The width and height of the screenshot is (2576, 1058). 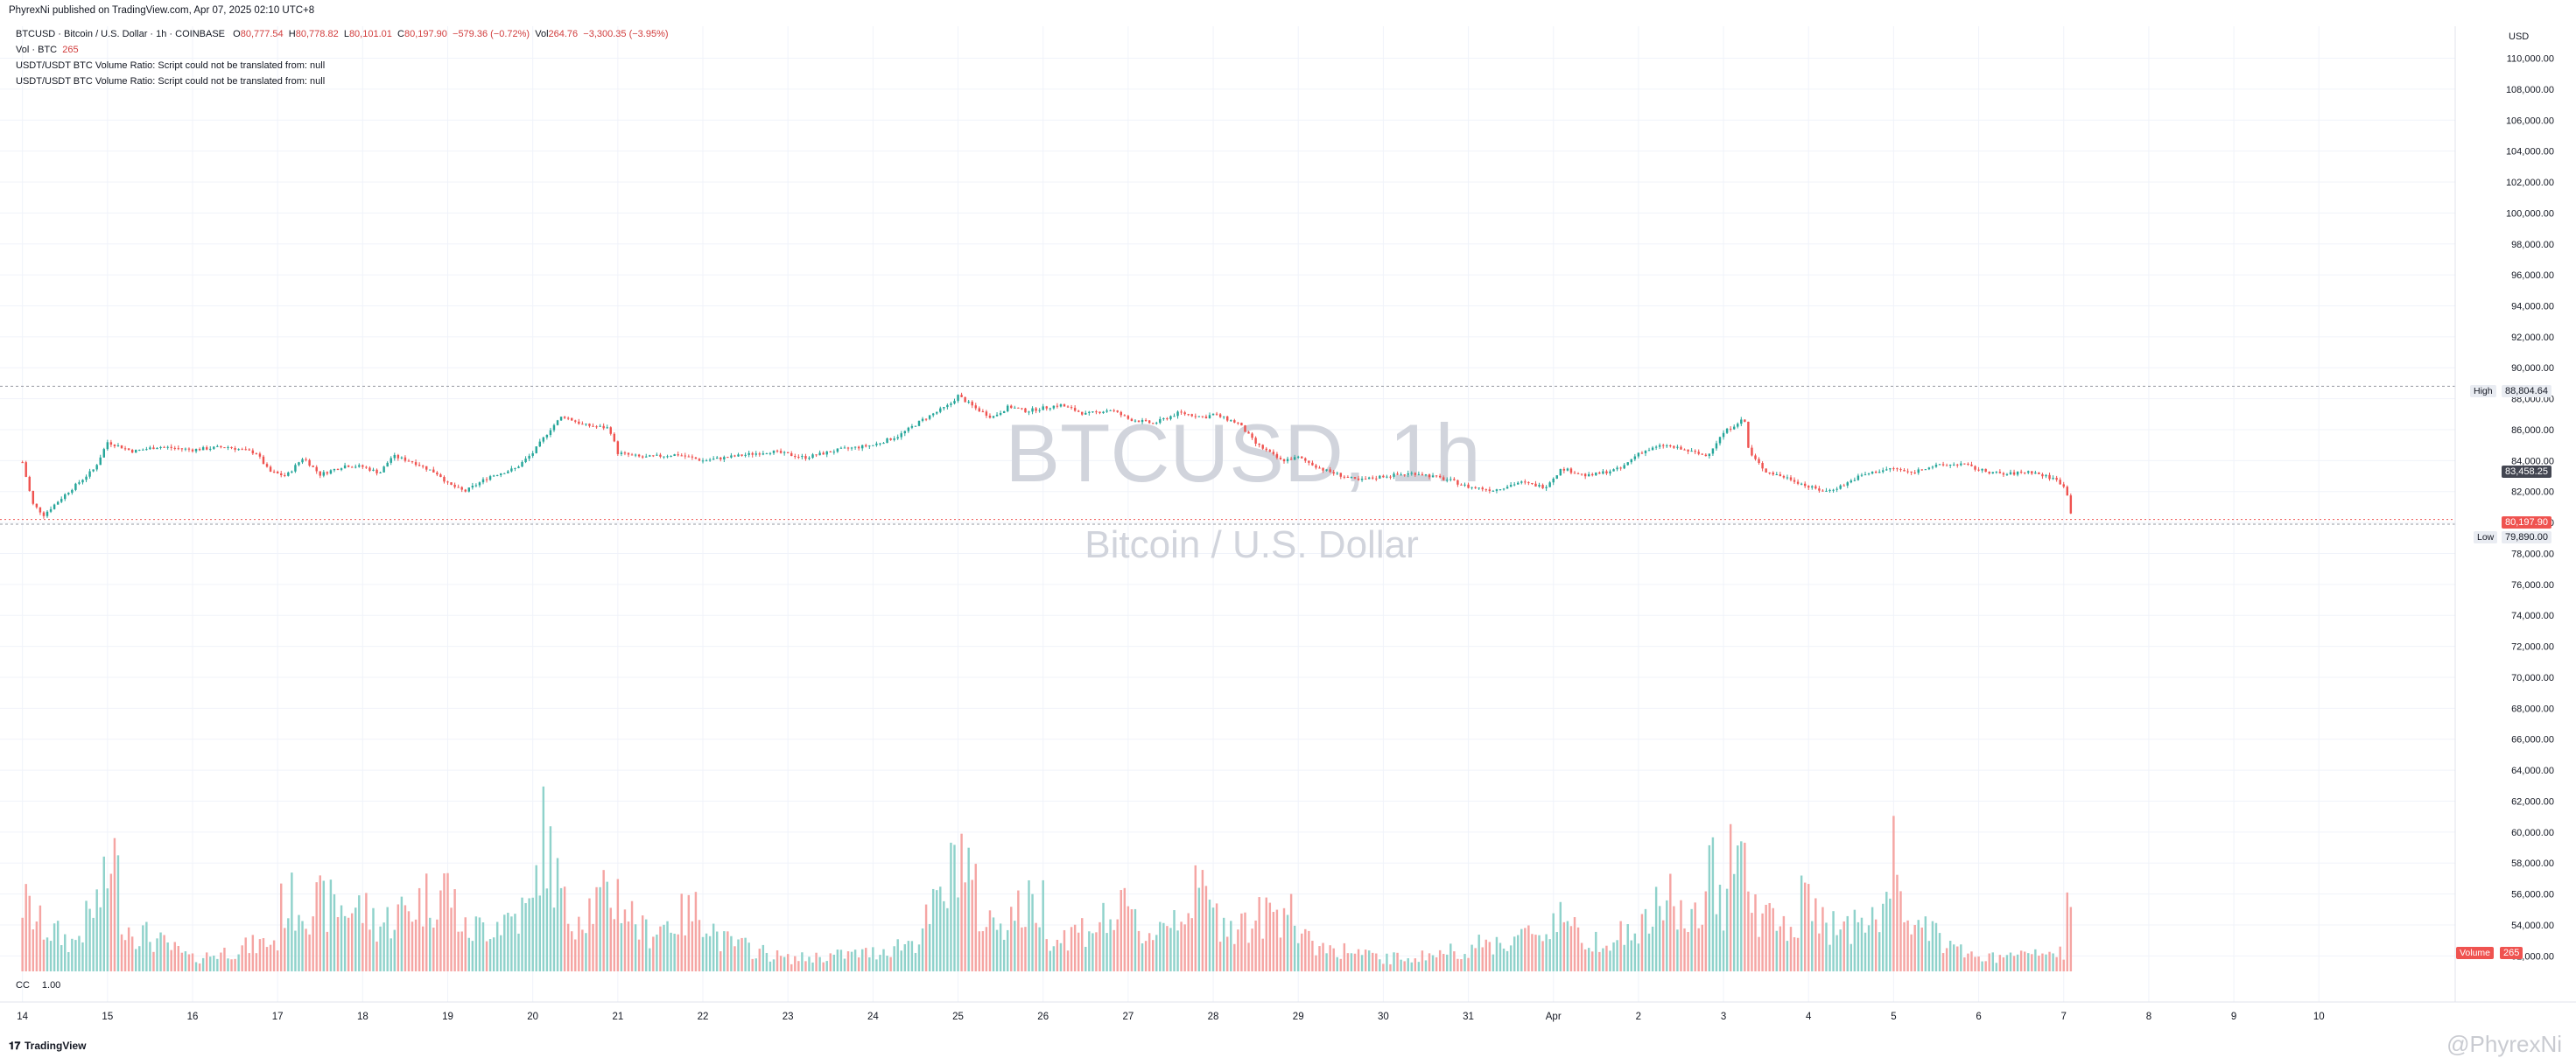 What do you see at coordinates (1251, 544) in the screenshot?
I see `watermark-name: Bitcoin / U.S. Dollar` at bounding box center [1251, 544].